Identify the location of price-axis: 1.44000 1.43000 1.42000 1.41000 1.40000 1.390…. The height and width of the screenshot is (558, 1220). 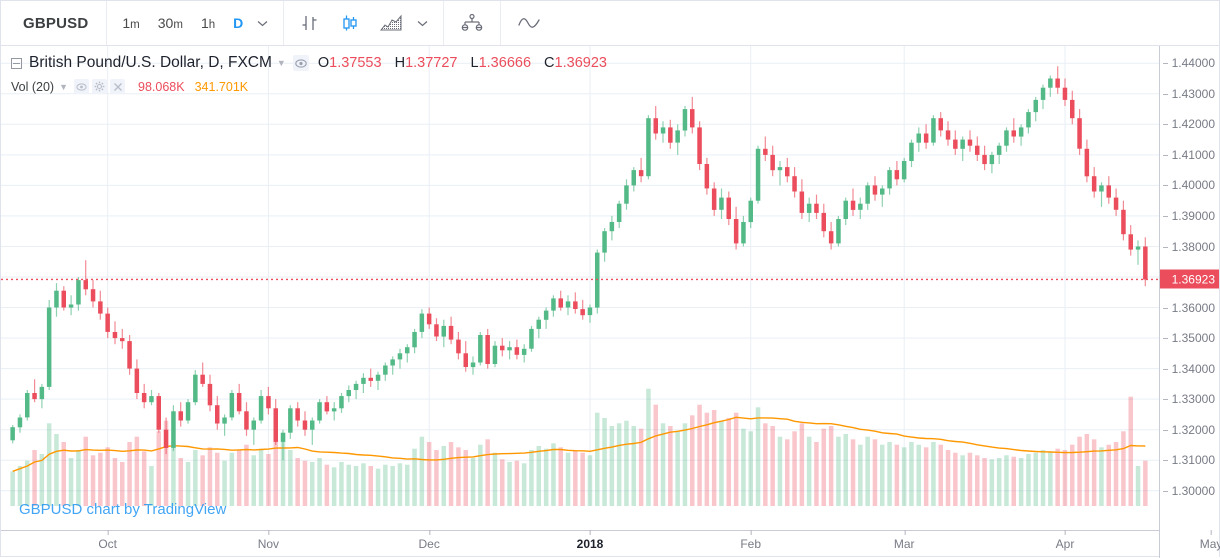
(1189, 302).